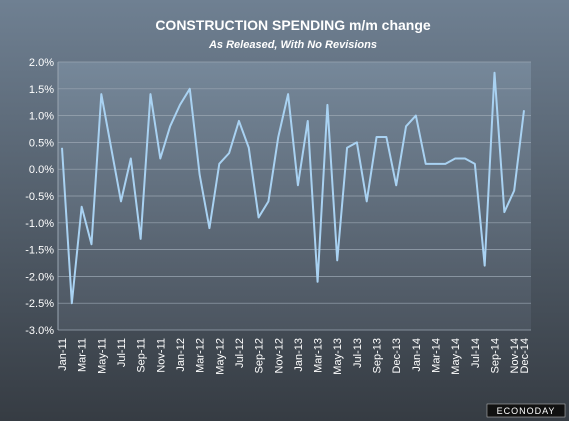  What do you see at coordinates (83, 355) in the screenshot?
I see `x-tick-label: Mar-11` at bounding box center [83, 355].